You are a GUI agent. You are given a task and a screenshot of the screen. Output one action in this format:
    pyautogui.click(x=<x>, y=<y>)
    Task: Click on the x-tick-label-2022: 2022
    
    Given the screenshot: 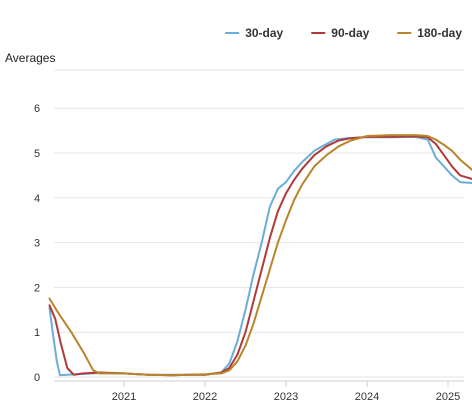 What is the action you would take?
    pyautogui.click(x=205, y=397)
    